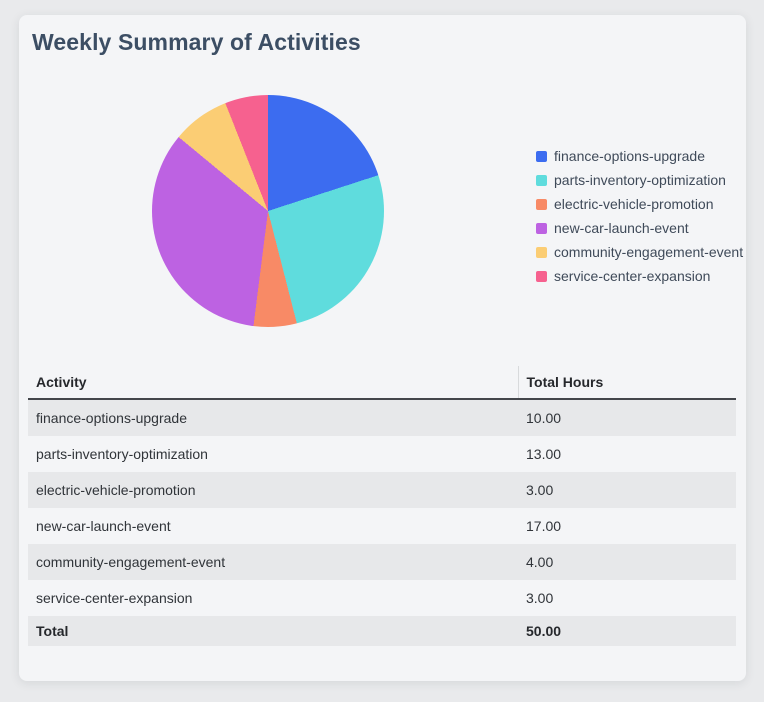 This screenshot has width=764, height=702. What do you see at coordinates (268, 211) in the screenshot?
I see `pie-chart` at bounding box center [268, 211].